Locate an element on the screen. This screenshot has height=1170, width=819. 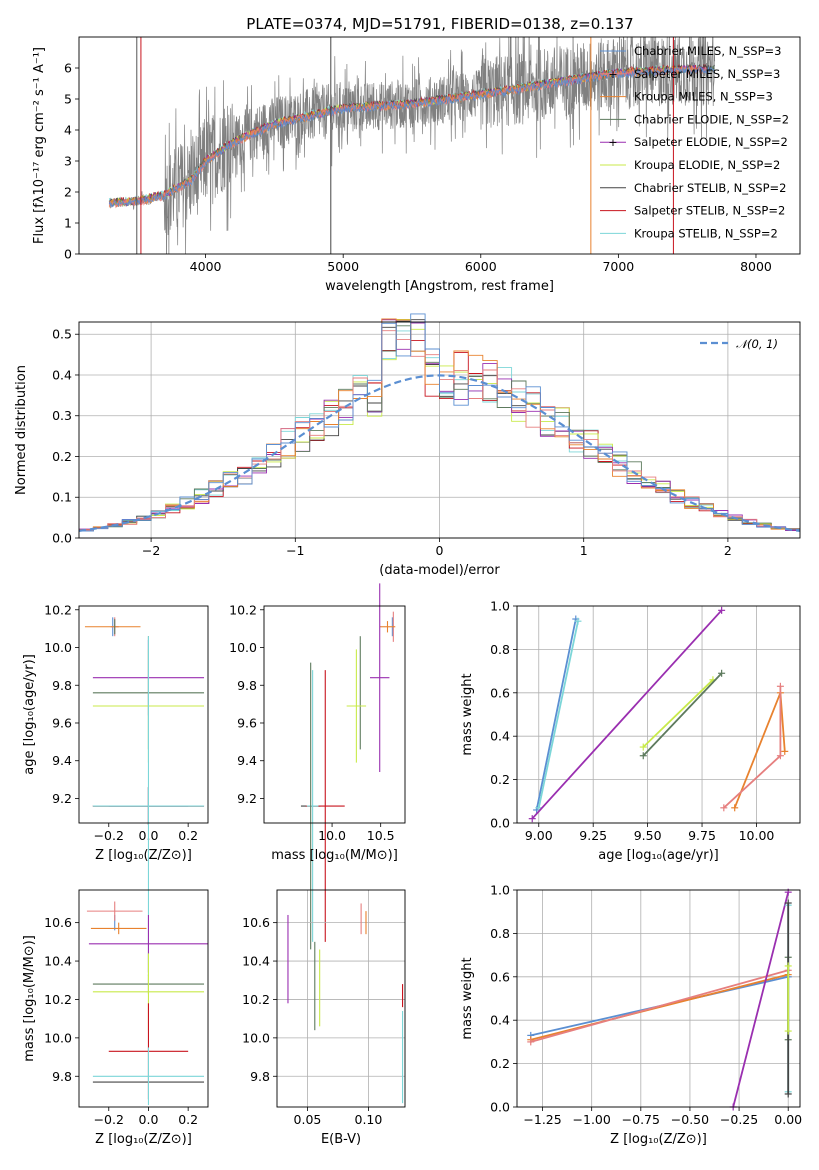
y-tick-label: 1 is located at coordinates (68, 223).